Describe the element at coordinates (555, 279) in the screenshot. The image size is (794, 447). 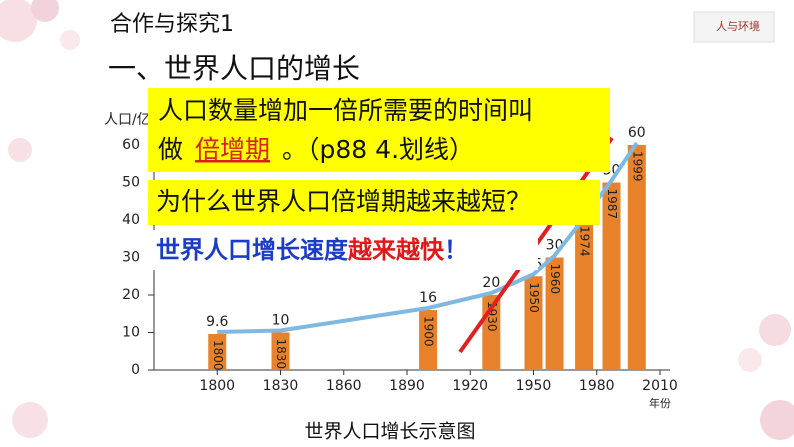
I see `bar-year-label: 1960` at that location.